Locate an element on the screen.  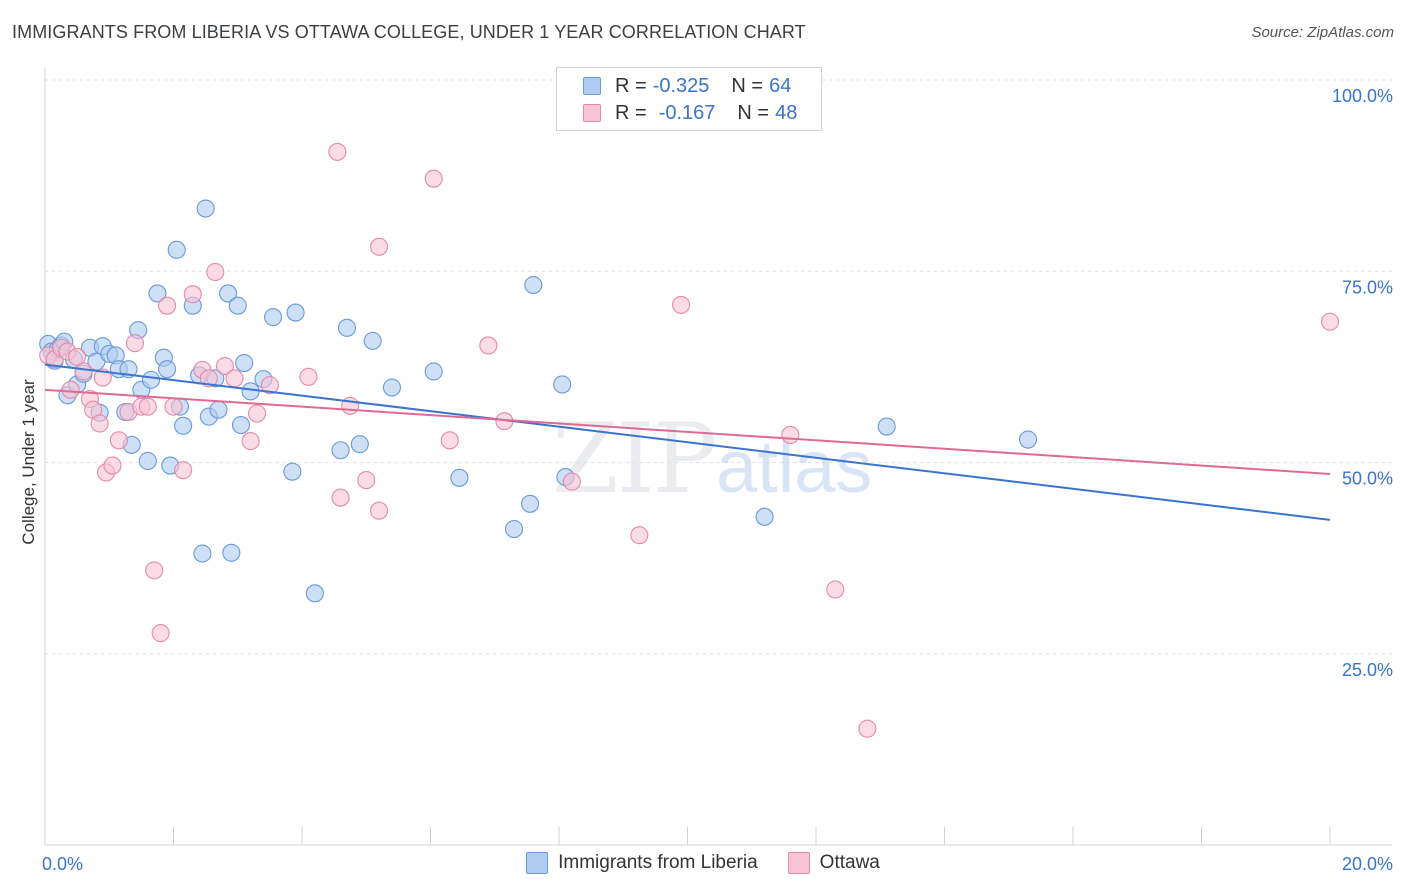
liberia-swatch is located at coordinates (592, 86).